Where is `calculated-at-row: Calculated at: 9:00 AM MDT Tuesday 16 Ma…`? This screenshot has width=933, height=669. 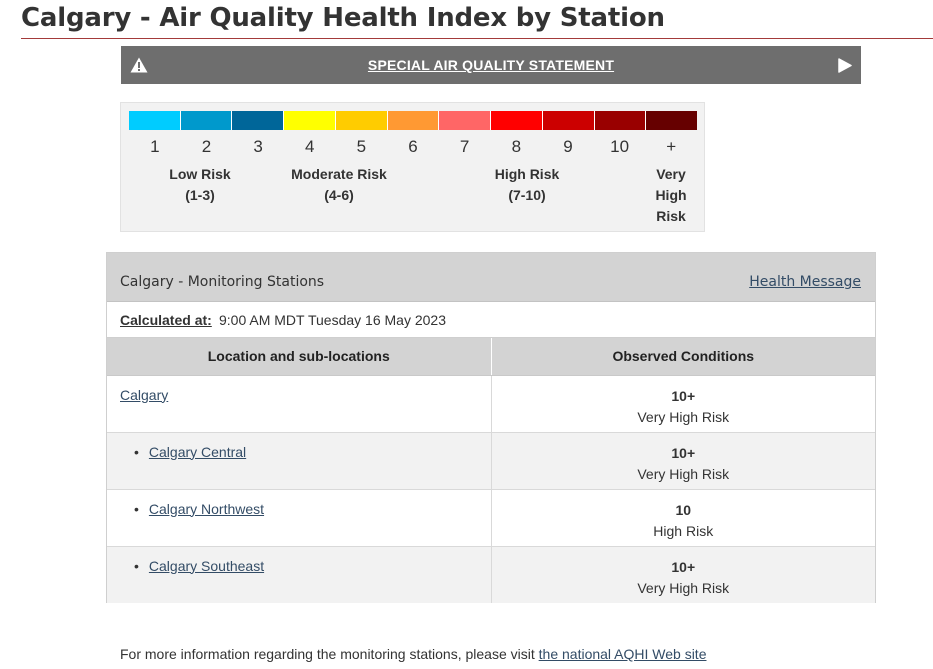 calculated-at-row: Calculated at: 9:00 AM MDT Tuesday 16 Ma… is located at coordinates (491, 320).